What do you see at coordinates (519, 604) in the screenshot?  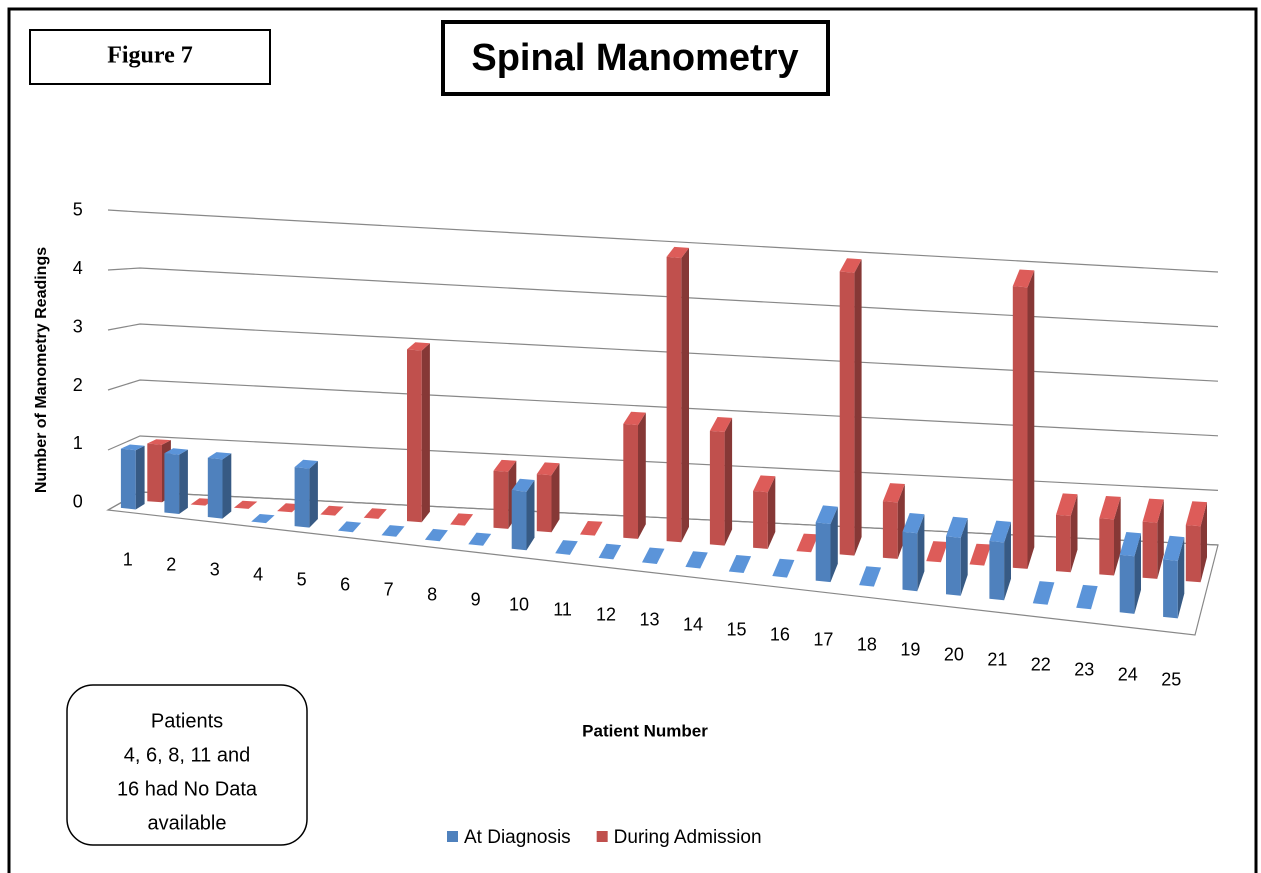 I see `x-tick-label: 10` at bounding box center [519, 604].